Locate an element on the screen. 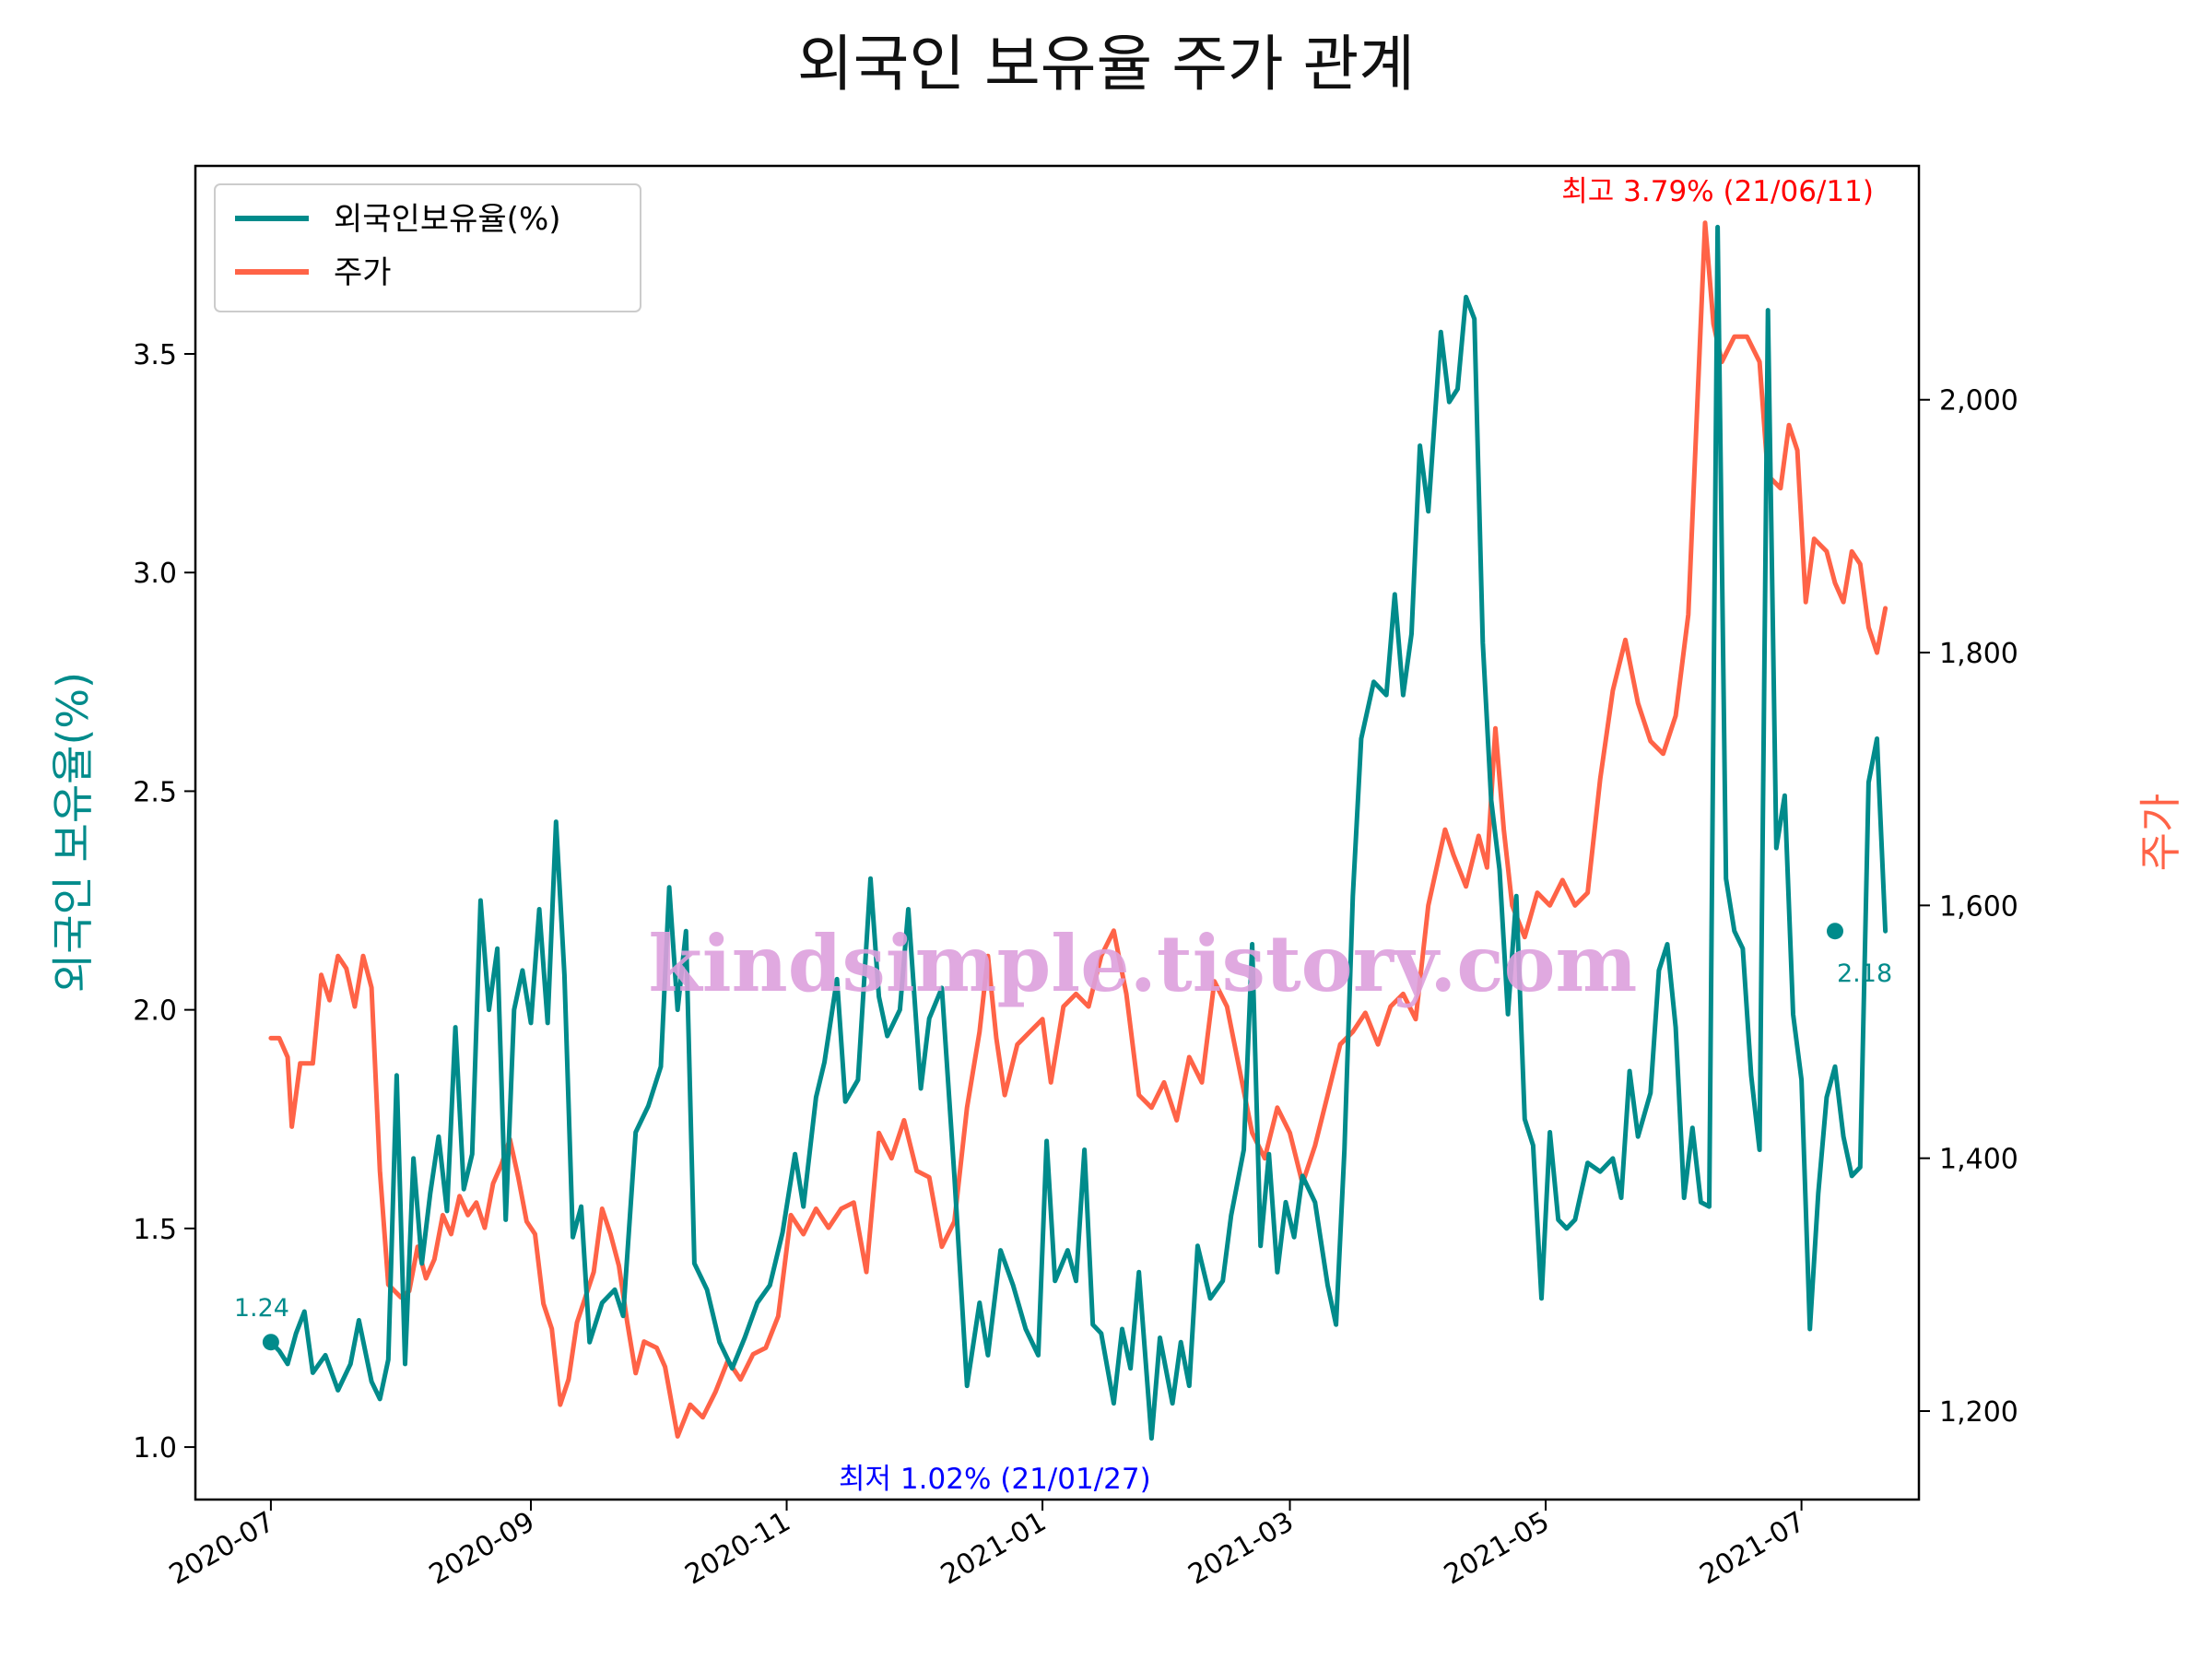 Image resolution: width=2212 pixels, height=1659 pixels. x-tick-label-2: 2020-11 is located at coordinates (737, 1549).